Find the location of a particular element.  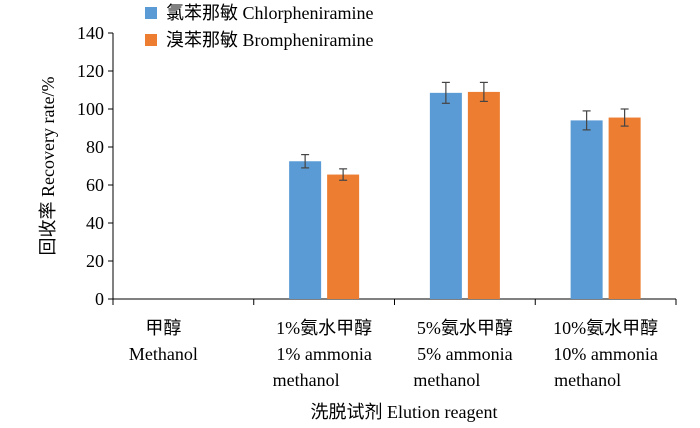

x-category-label: Methanol is located at coordinates (163, 354).